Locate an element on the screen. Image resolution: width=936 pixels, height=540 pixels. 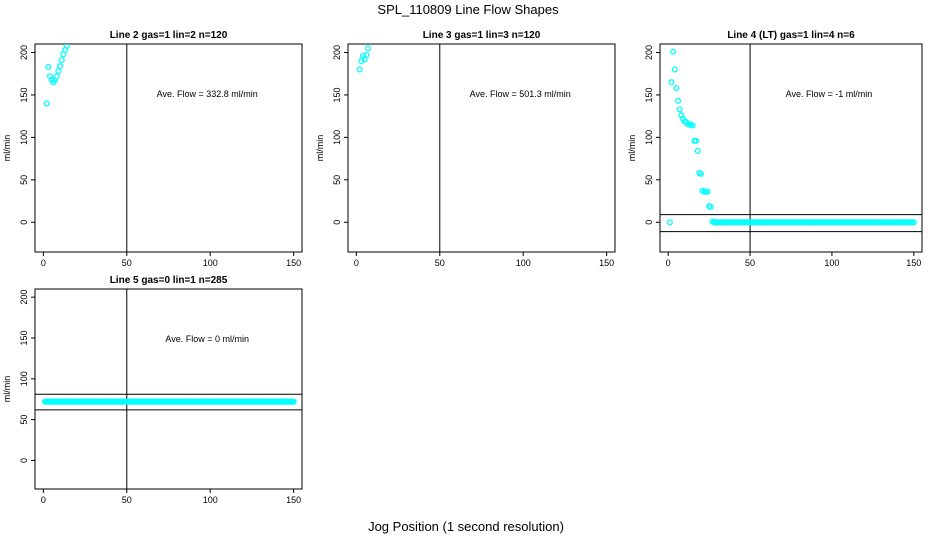
ave-flow-annotation: Ave. Flow = 501.3 ml/min is located at coordinates (520, 94).